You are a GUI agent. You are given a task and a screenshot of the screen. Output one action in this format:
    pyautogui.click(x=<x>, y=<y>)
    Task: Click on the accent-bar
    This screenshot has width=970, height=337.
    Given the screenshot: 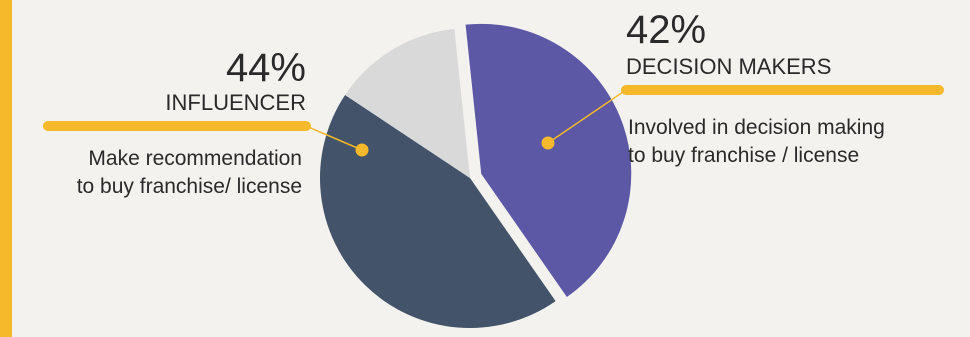 What is the action you would take?
    pyautogui.click(x=6, y=168)
    